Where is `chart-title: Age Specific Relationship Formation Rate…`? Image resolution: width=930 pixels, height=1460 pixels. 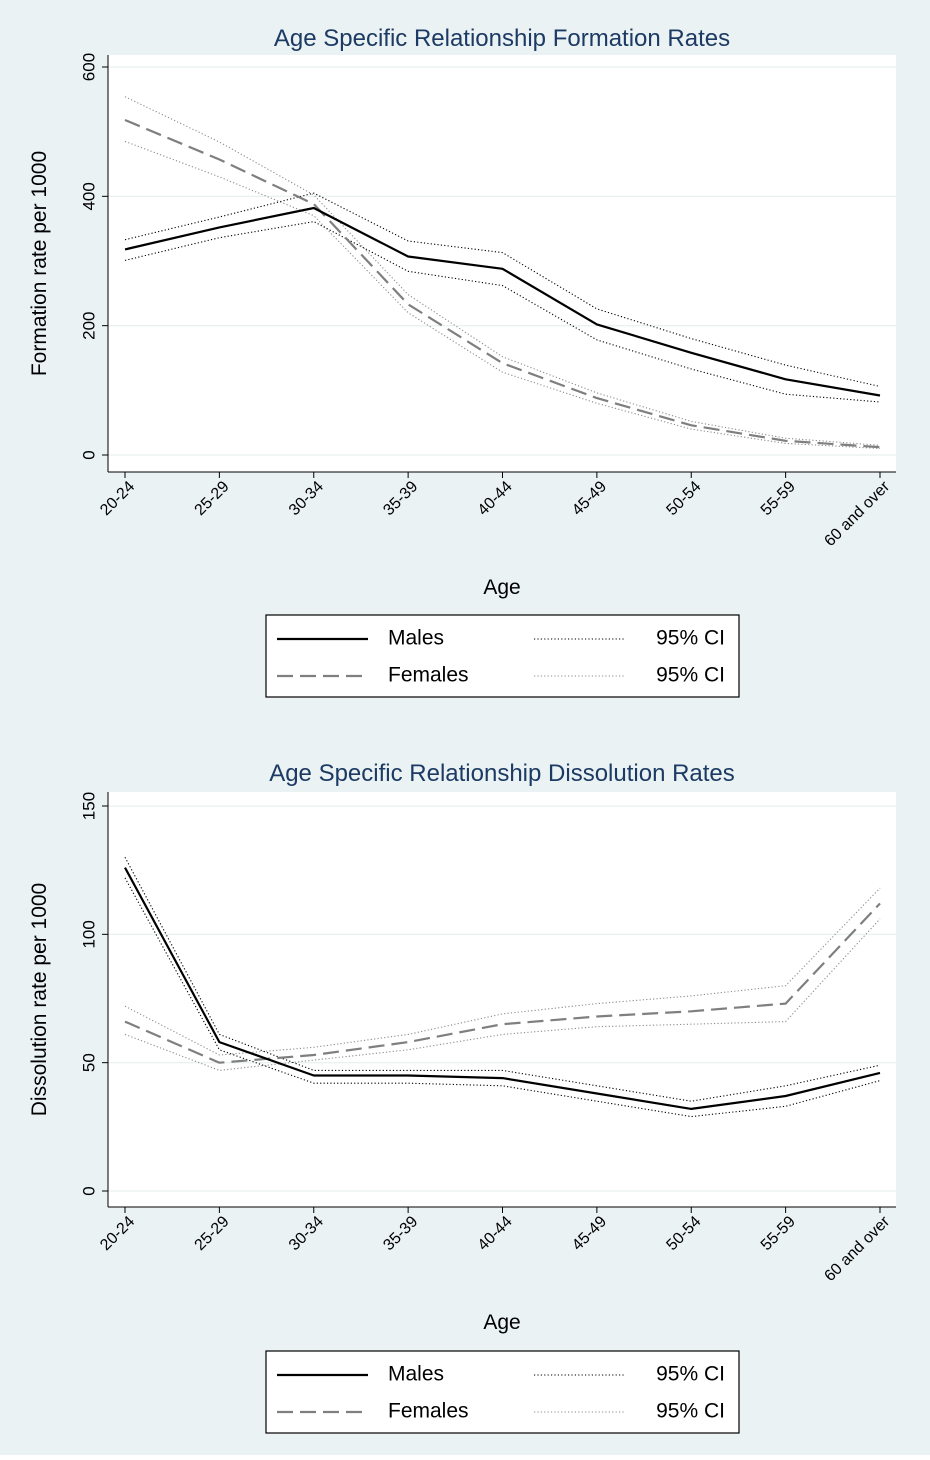
chart-title: Age Specific Relationship Formation Rate… is located at coordinates (502, 38).